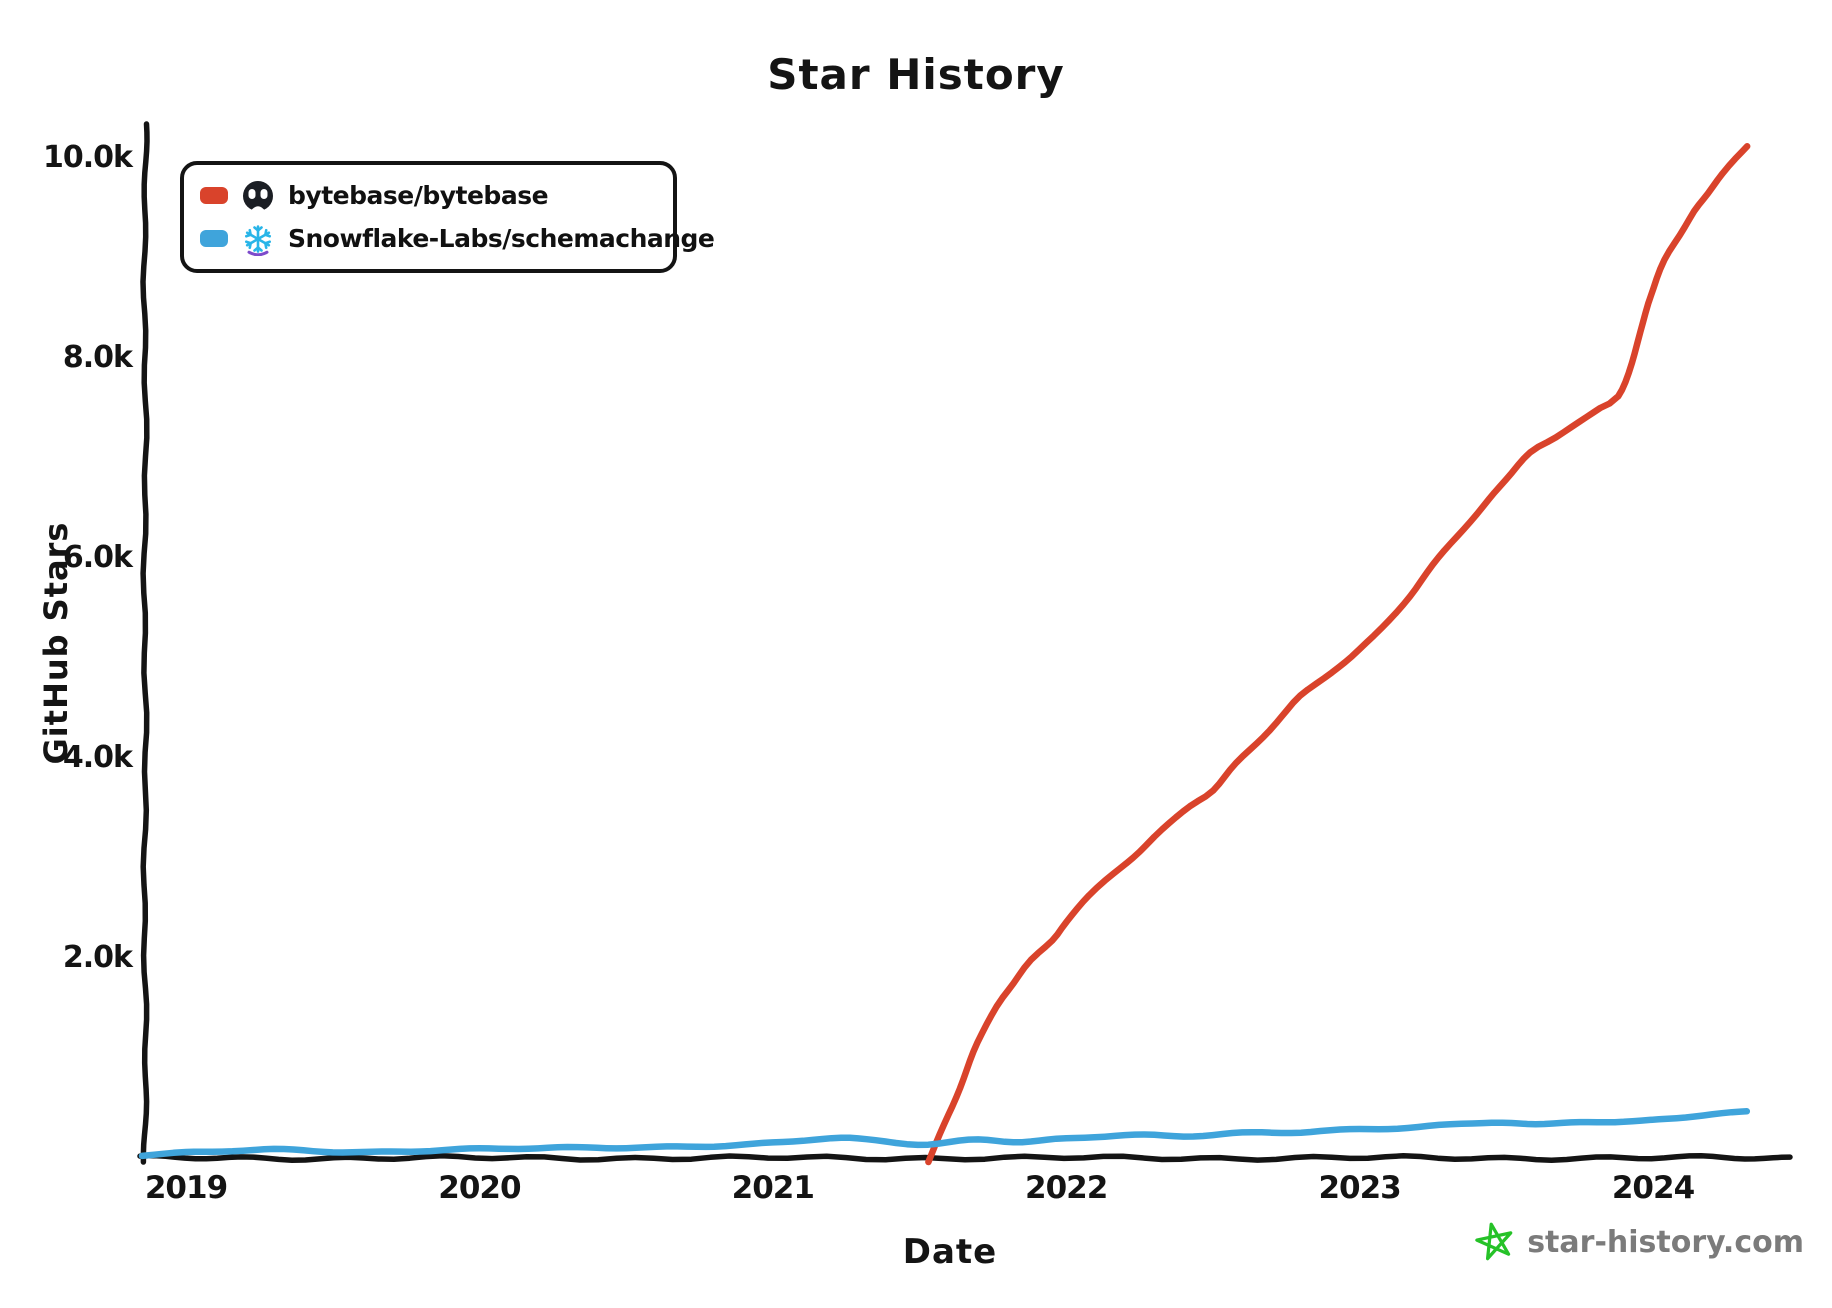 The image size is (1832, 1308). Describe the element at coordinates (97, 557) in the screenshot. I see `y-tick-label: 6.0k` at that location.